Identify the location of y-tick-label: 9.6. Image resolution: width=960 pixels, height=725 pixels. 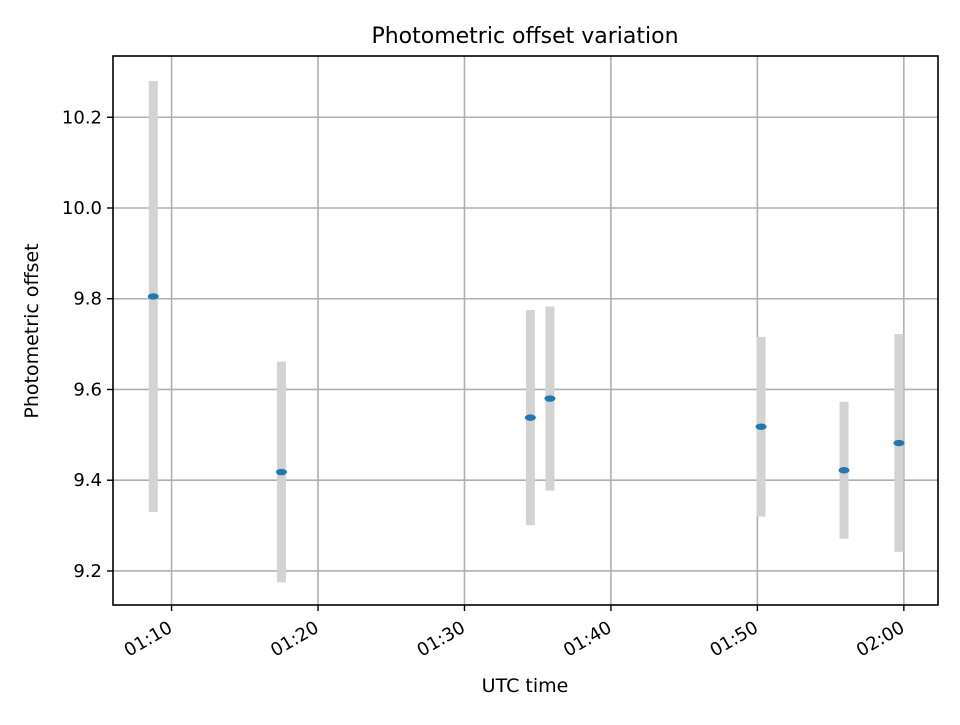
(87, 389).